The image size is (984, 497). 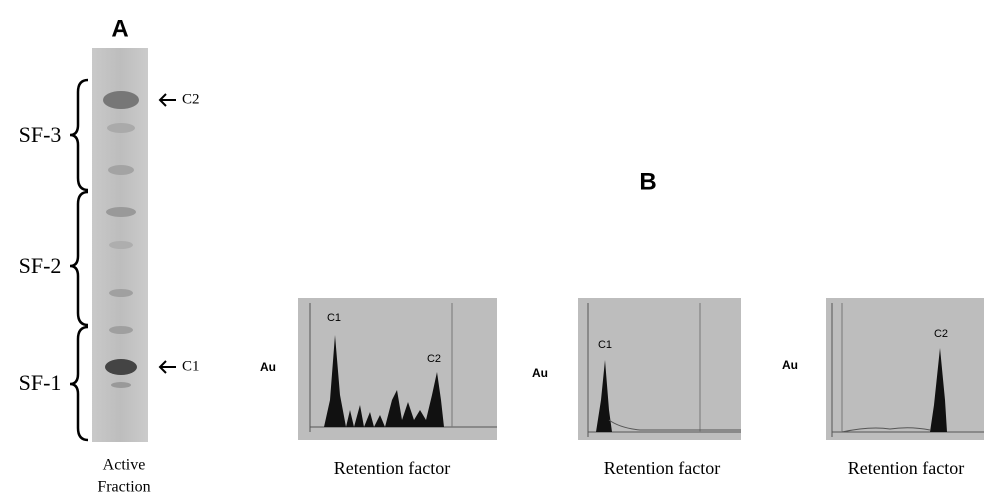 I want to click on arrows, so click(x=167, y=233).